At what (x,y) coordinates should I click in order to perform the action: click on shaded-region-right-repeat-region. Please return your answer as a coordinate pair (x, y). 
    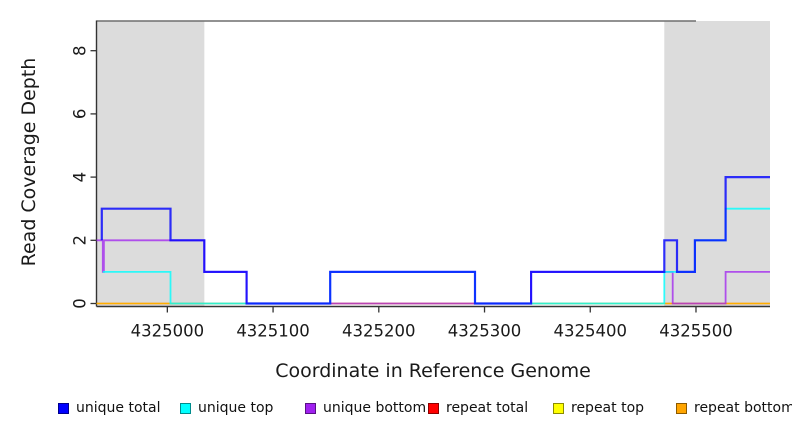
    Looking at the image, I should click on (717, 164).